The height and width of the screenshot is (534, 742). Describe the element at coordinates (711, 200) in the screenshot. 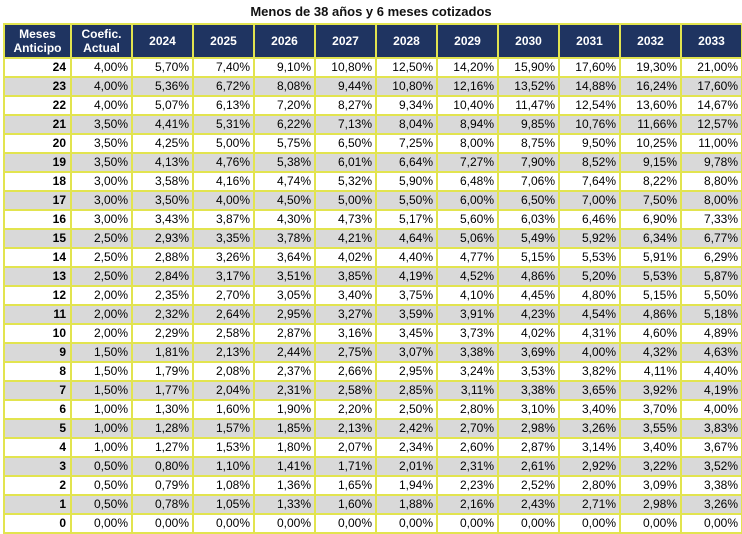

I see `value-cell: 8,00%` at that location.